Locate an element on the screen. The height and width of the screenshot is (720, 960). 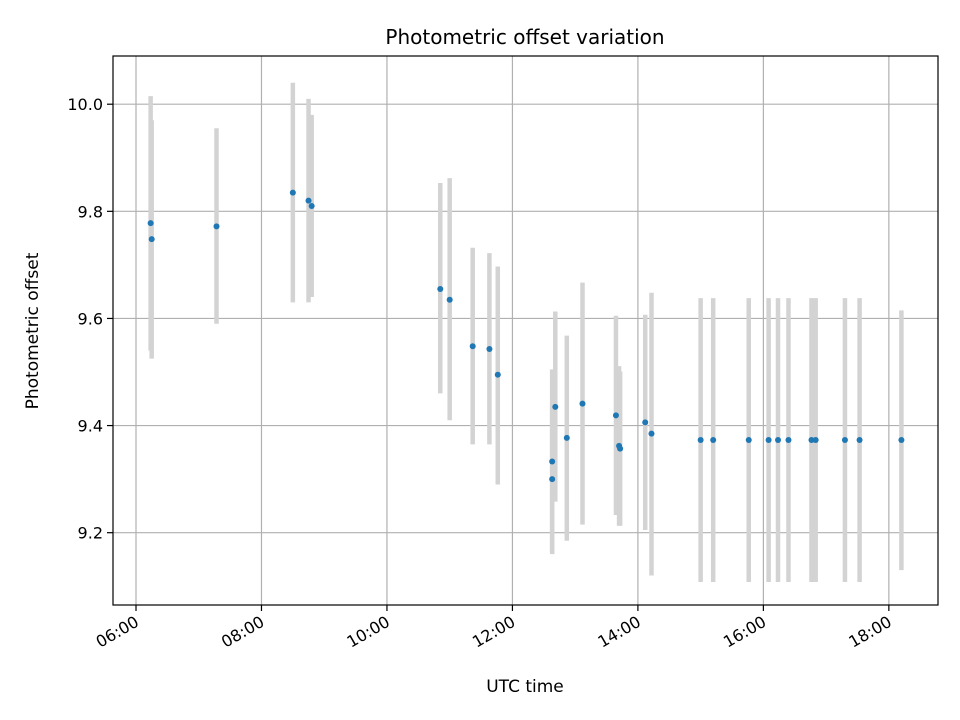
x-tick-label: 06:00 is located at coordinates (117, 632).